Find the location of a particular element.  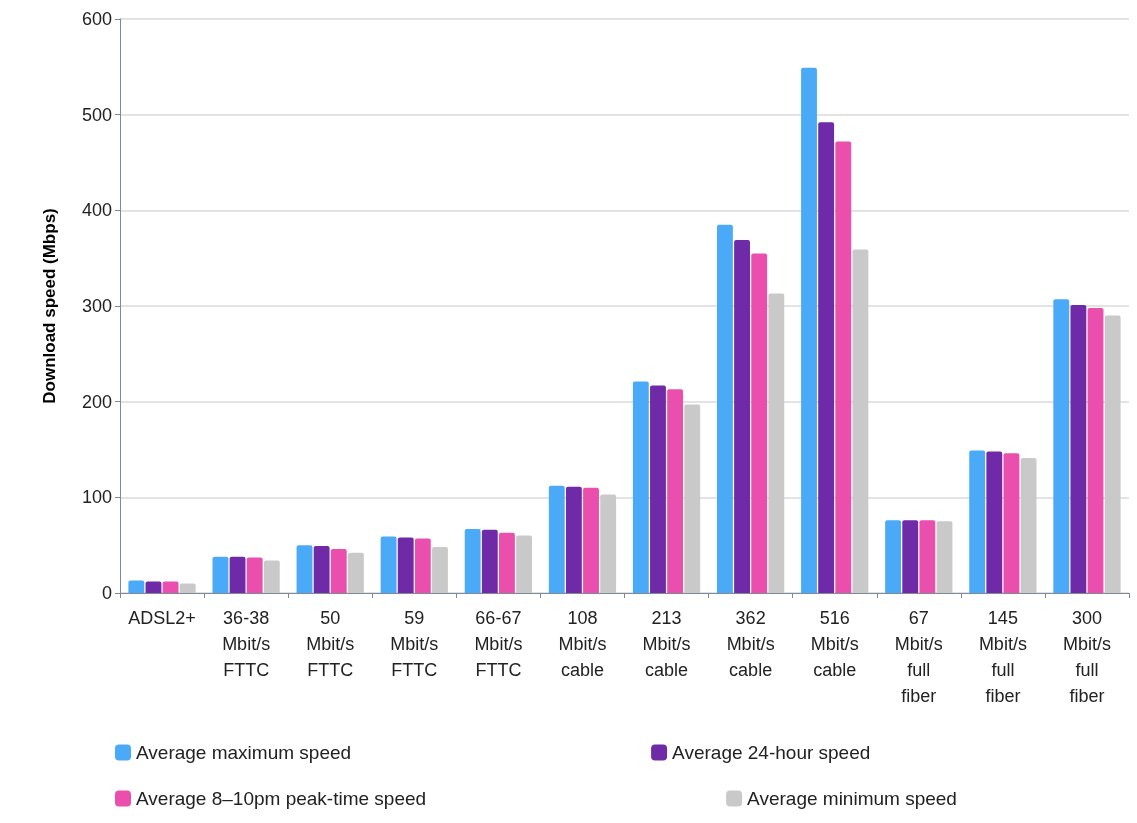

y-tick-label: 100 is located at coordinates (96, 497).